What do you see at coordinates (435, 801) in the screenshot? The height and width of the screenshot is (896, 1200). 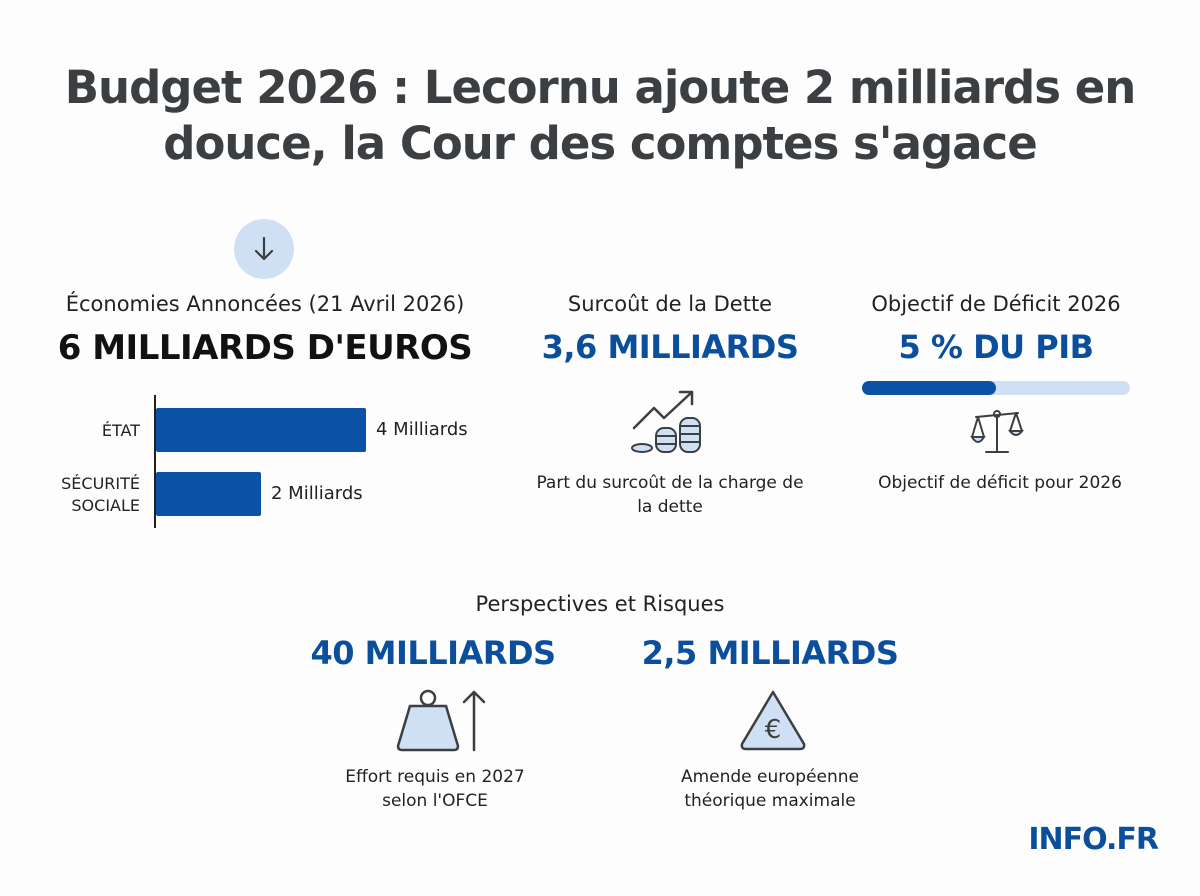 I see `description-line: selon l'OFCE` at bounding box center [435, 801].